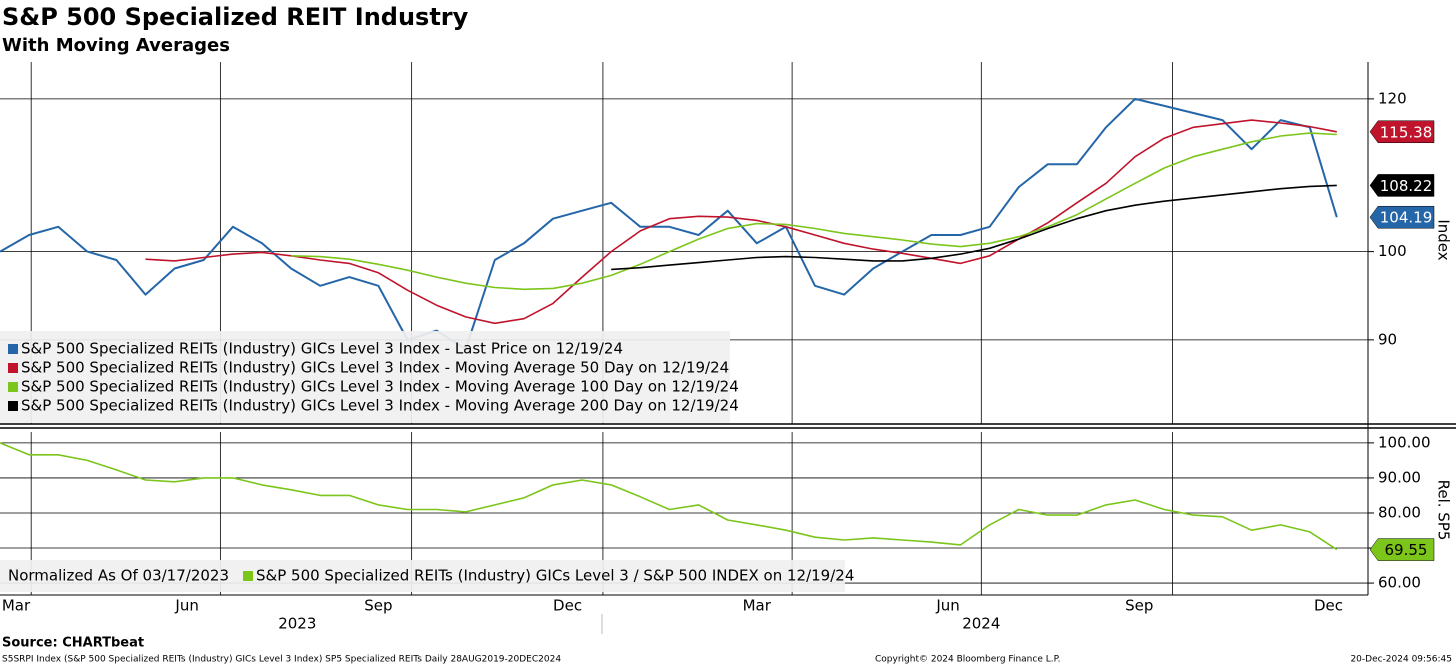  What do you see at coordinates (1392, 251) in the screenshot?
I see `y-tick-label: 100` at bounding box center [1392, 251].